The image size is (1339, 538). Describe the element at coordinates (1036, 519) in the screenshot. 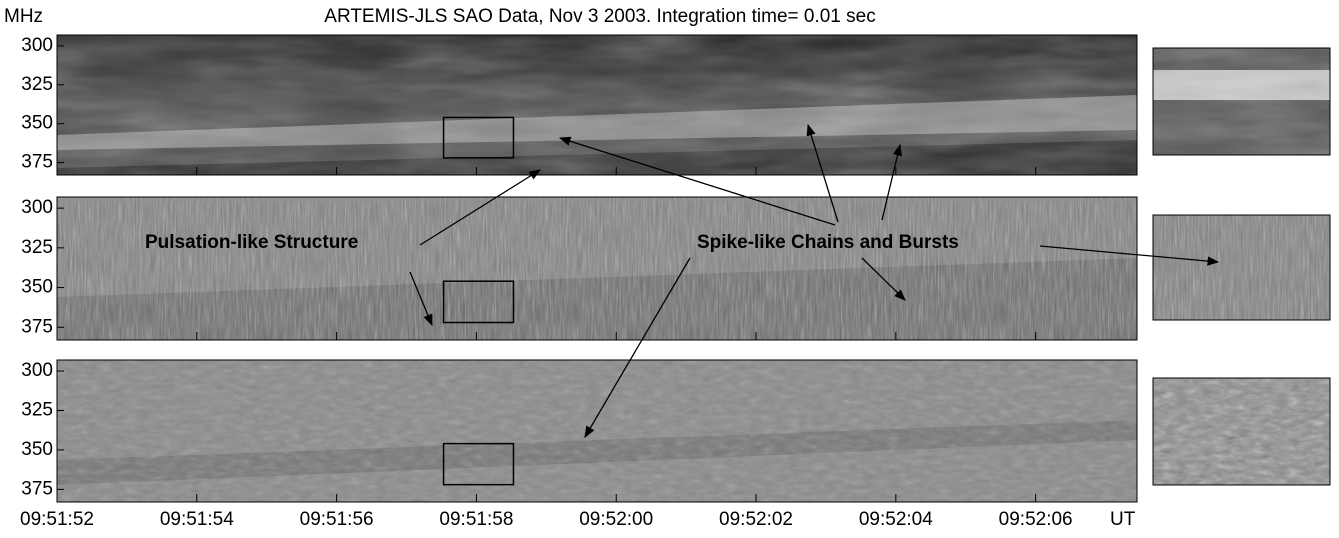

I see `x-tick-label: 09:52:06` at that location.